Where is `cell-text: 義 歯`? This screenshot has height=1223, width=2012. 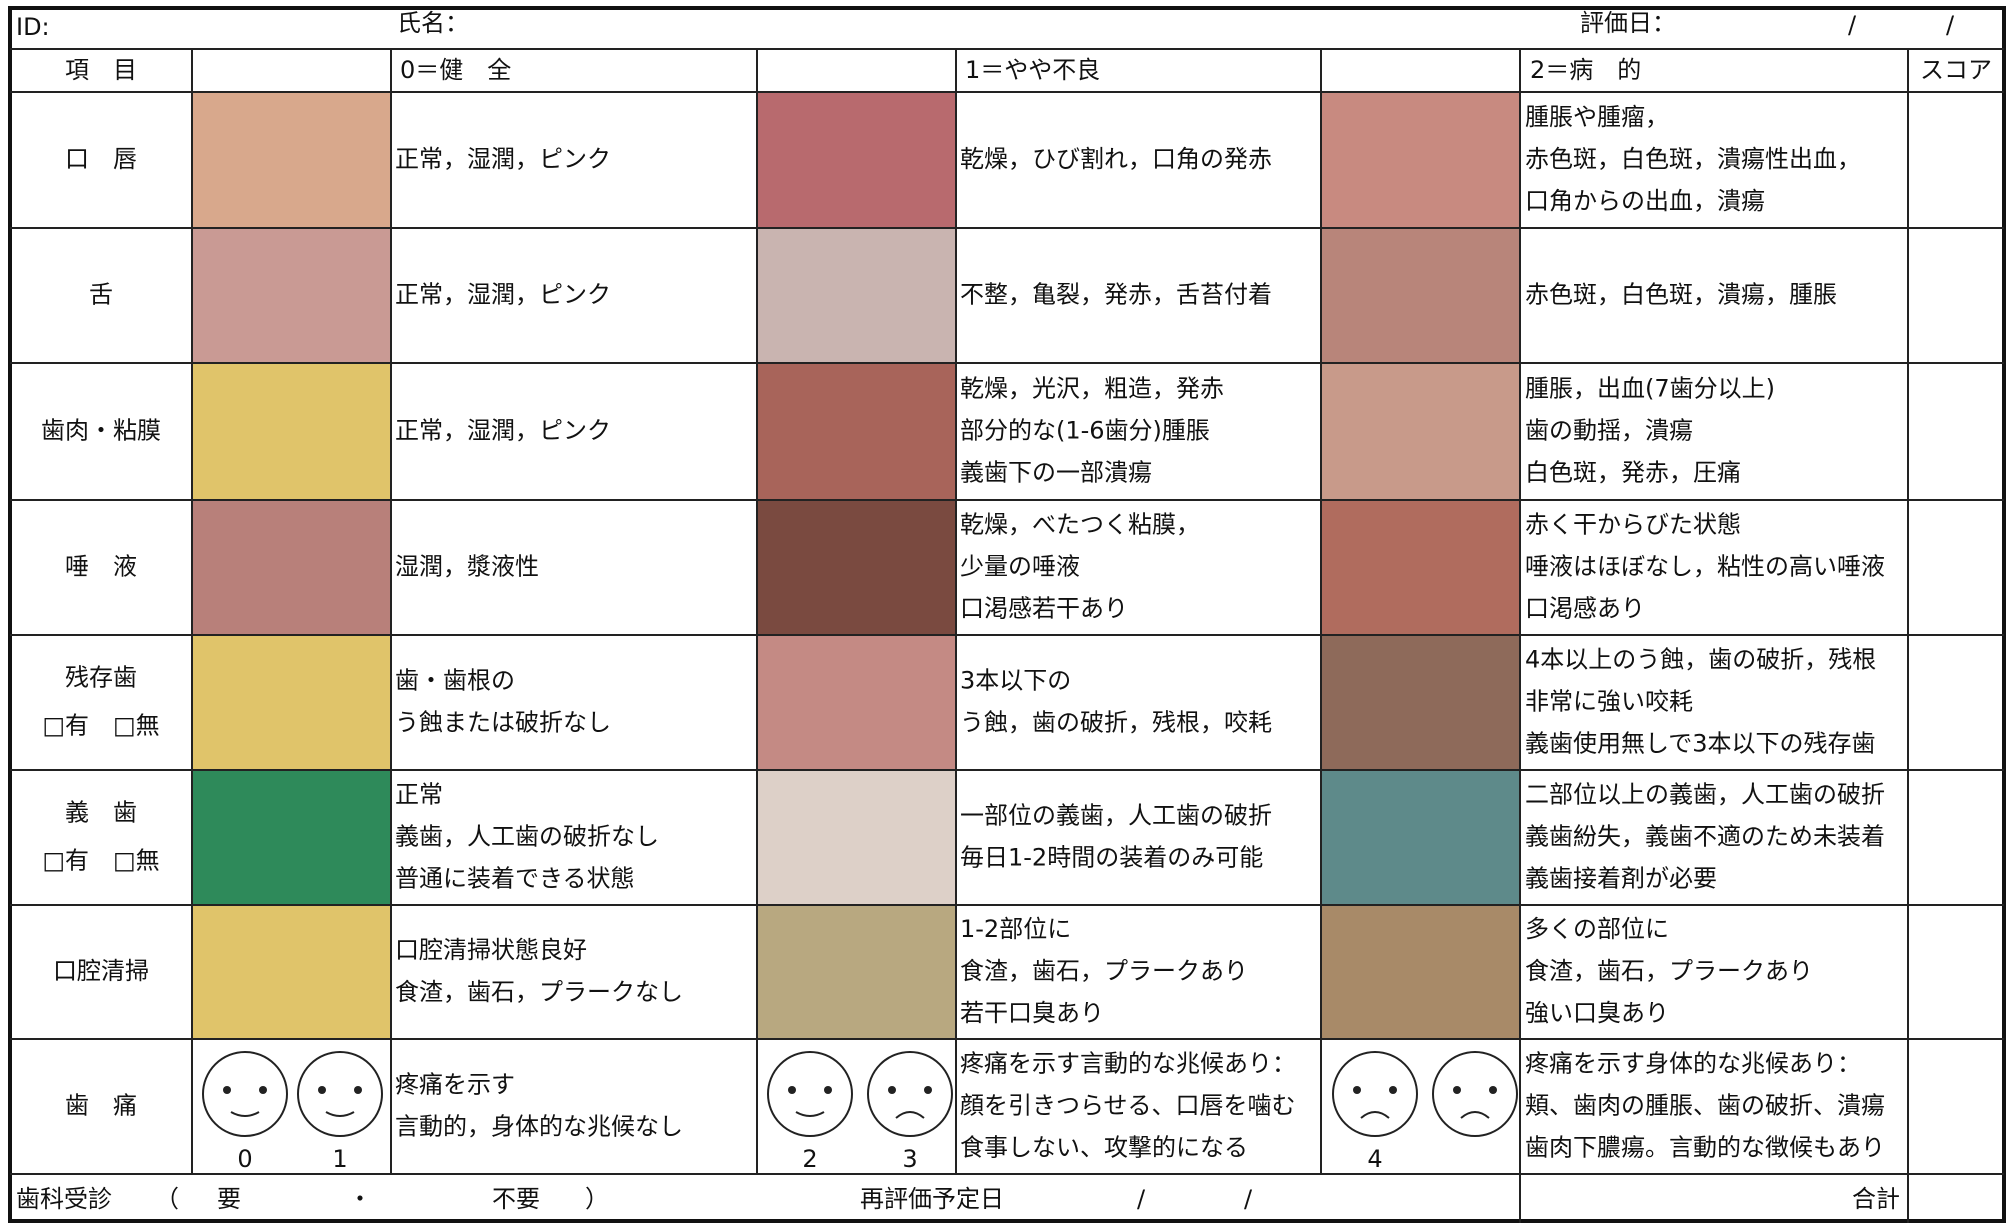
cell-text: 義 歯 is located at coordinates (101, 813).